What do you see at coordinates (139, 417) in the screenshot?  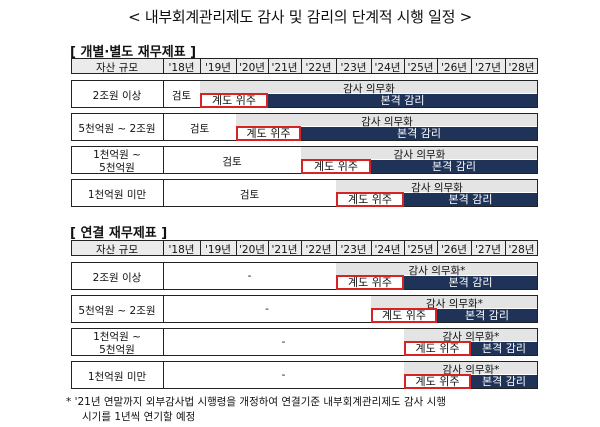 I see `footnote-line-2: 시기를 1년씩 연기할 예정` at bounding box center [139, 417].